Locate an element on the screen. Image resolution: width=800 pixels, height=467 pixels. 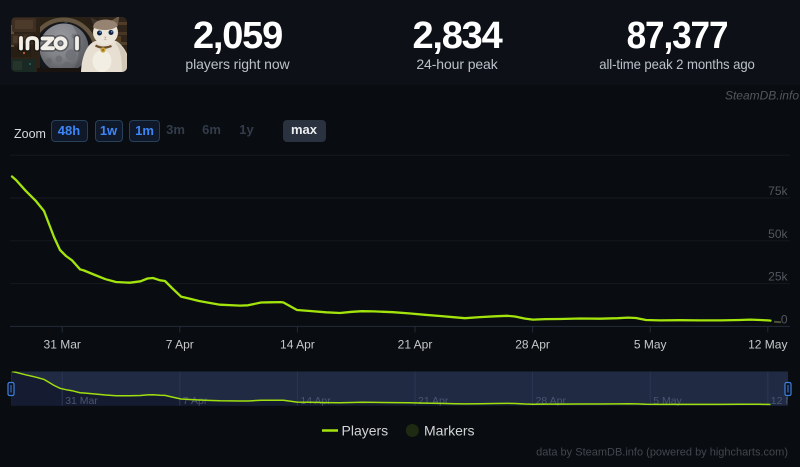
svg-text: 0 is located at coordinates (784, 319).